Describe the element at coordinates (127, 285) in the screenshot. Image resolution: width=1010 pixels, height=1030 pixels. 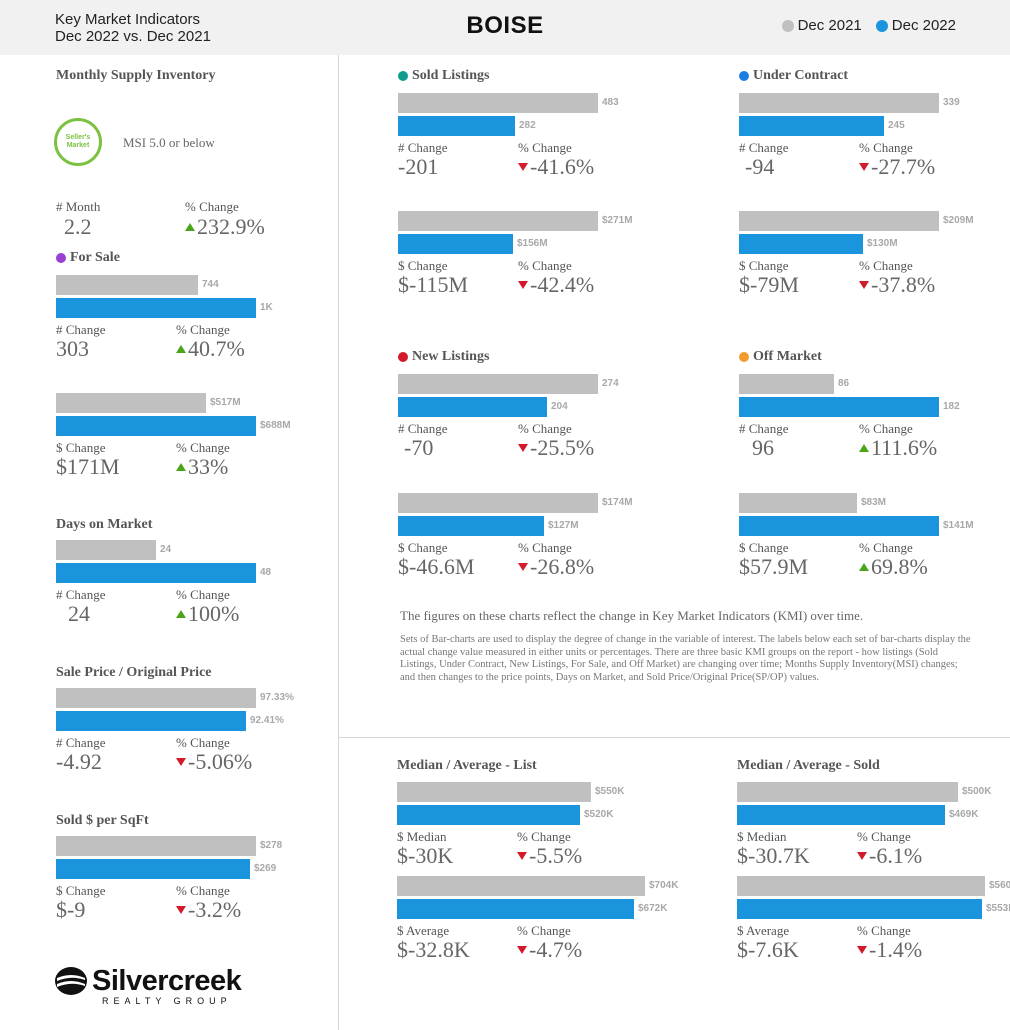
I see `for-sale-count-bar-dec-2021` at that location.